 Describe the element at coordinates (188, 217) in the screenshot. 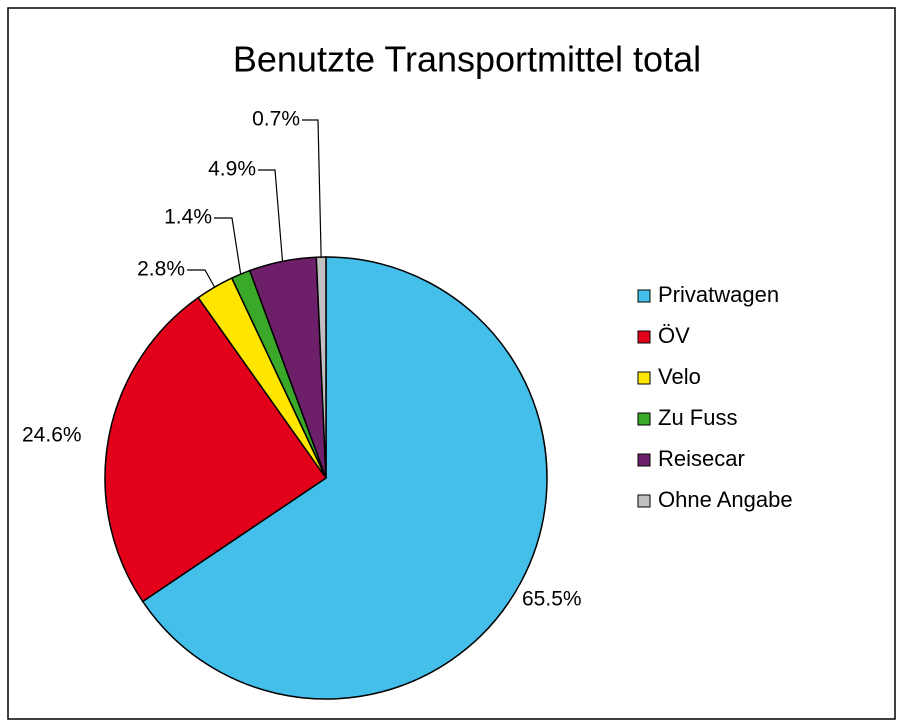

I see `data-label: 1.4%` at that location.